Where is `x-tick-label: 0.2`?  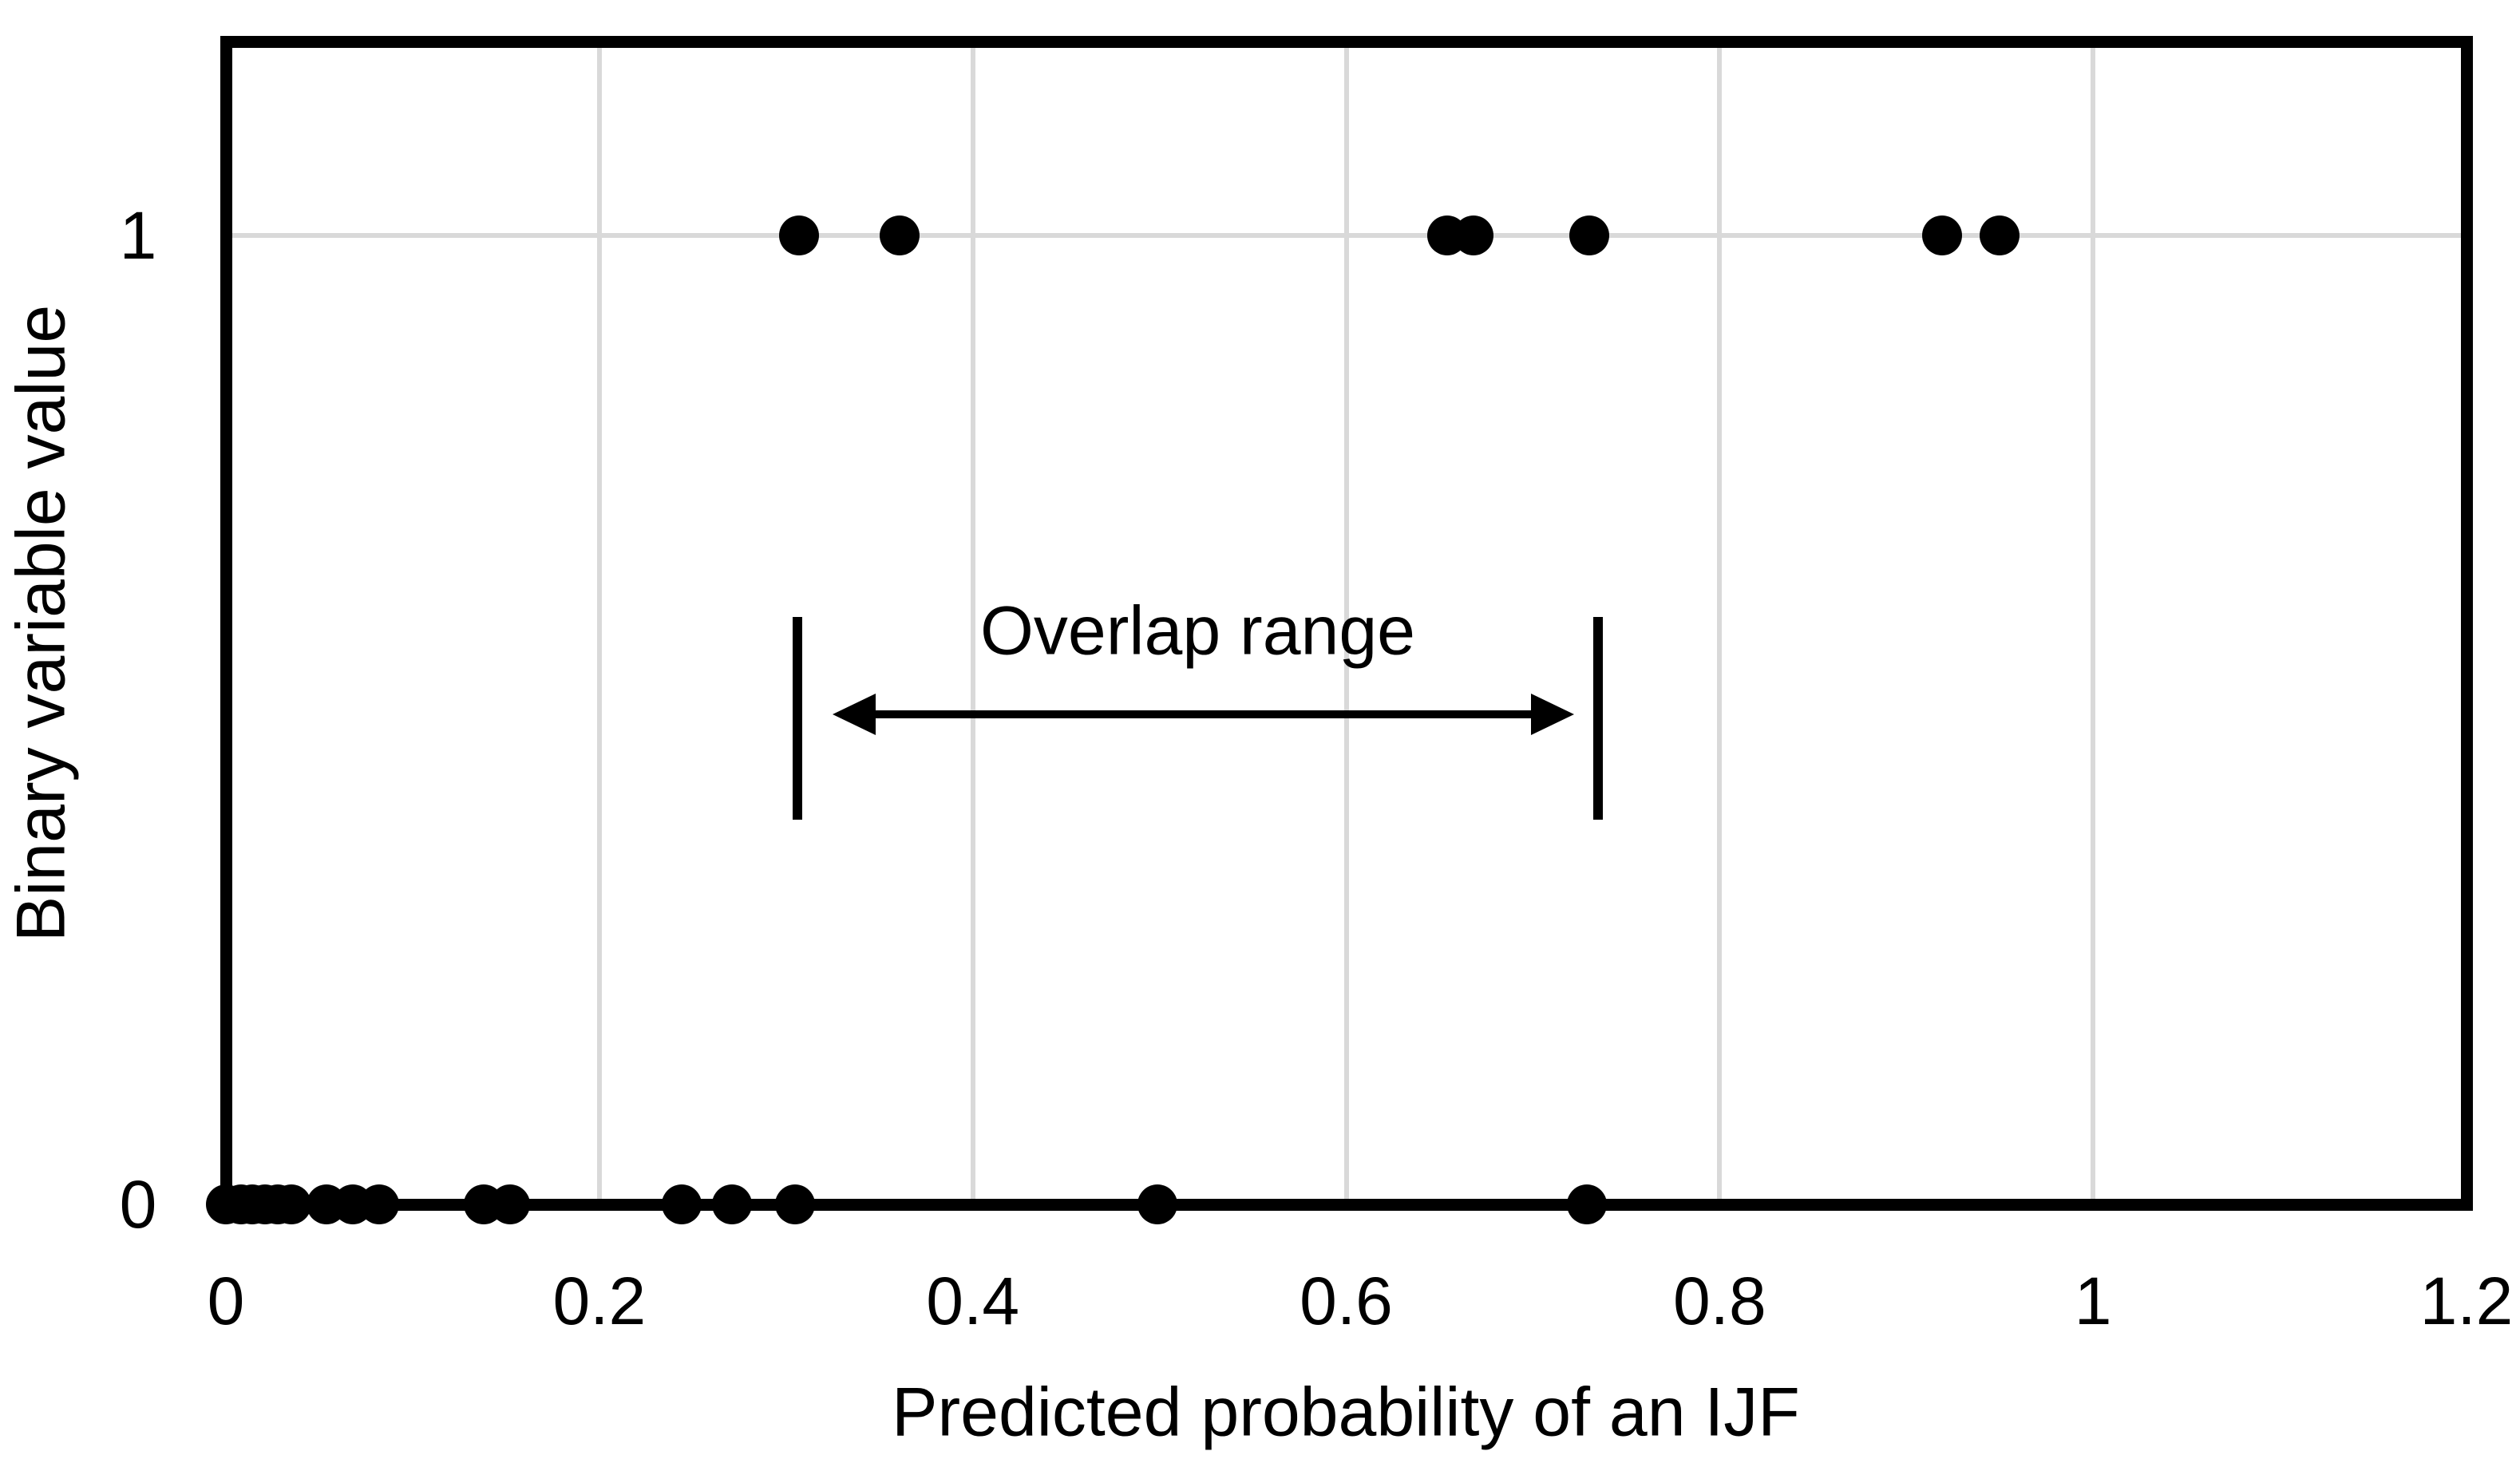
x-tick-label: 0.2 is located at coordinates (599, 1300).